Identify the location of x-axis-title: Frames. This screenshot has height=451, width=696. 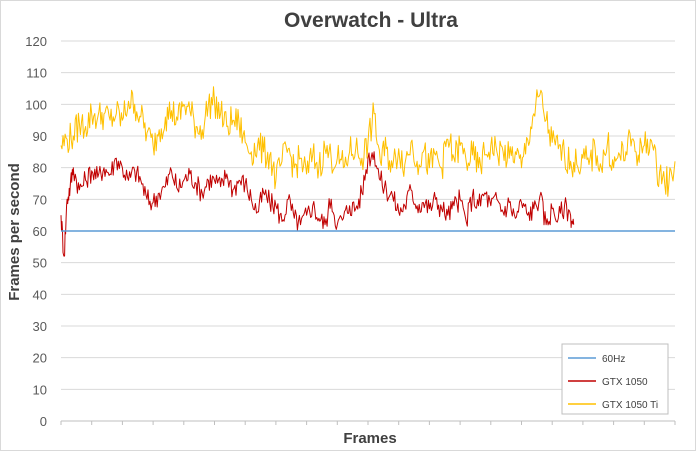
(369, 438).